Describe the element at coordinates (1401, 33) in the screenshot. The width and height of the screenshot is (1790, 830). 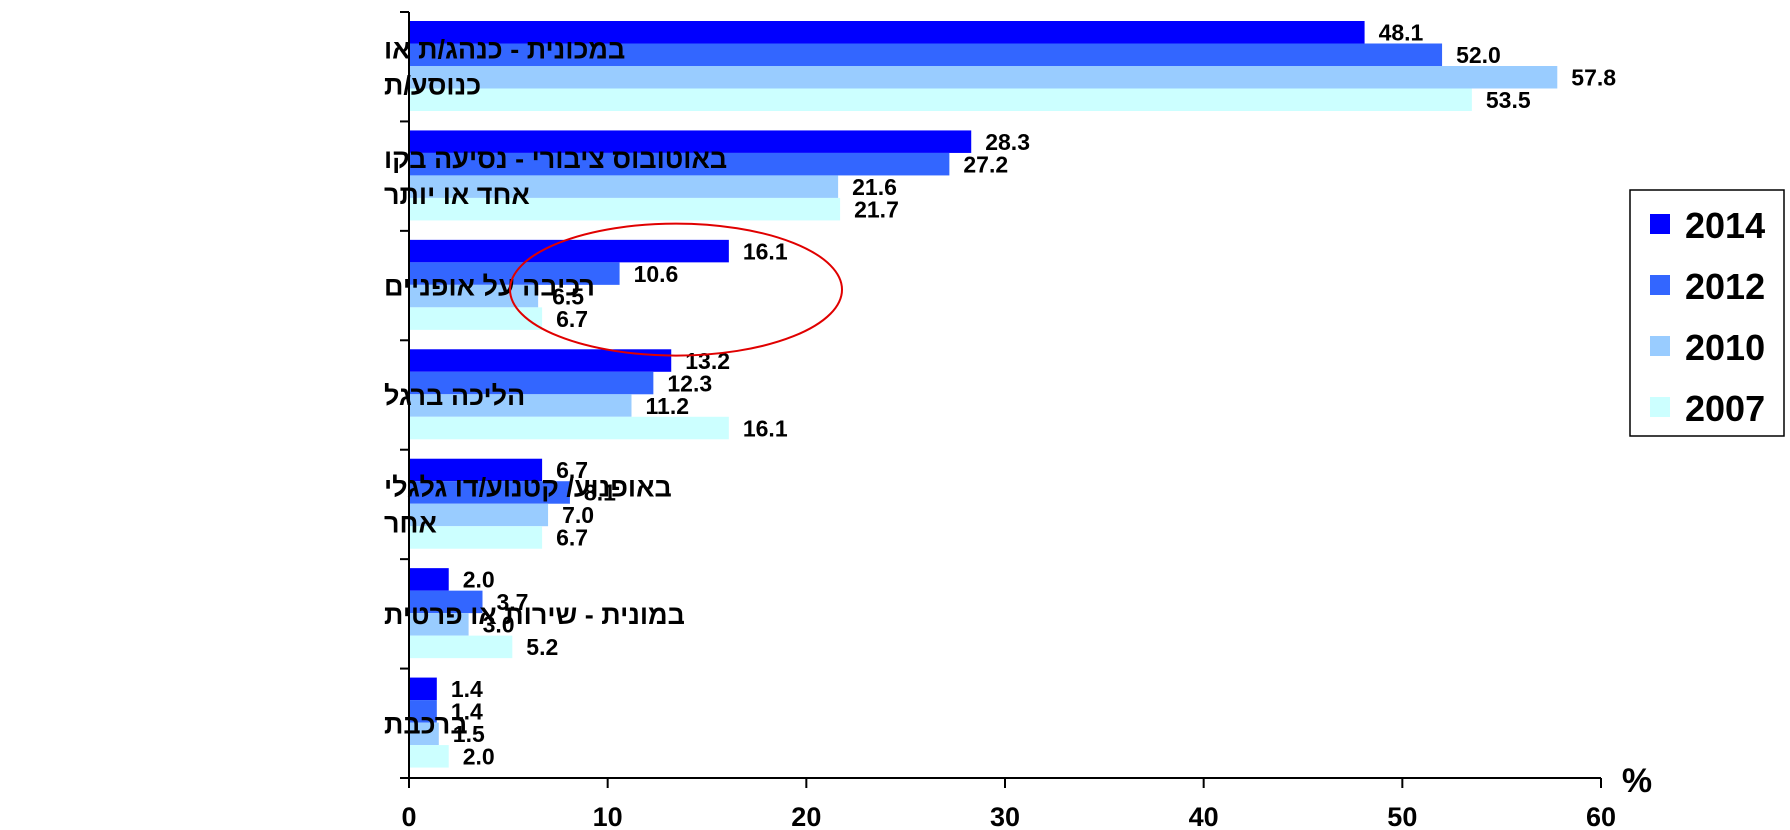
I see `value-label-2014-cat-0: 48.1` at that location.